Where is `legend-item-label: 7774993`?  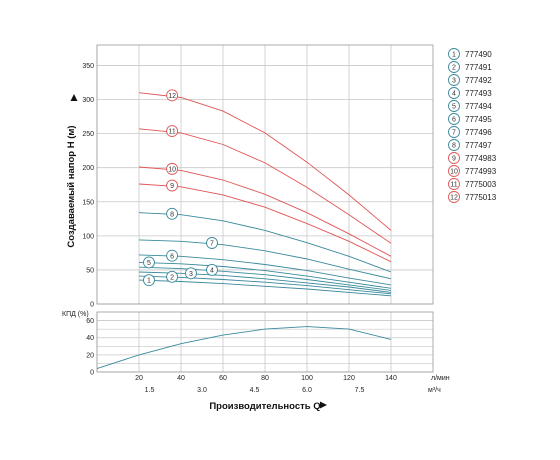 legend-item-label: 7774993 is located at coordinates (481, 171).